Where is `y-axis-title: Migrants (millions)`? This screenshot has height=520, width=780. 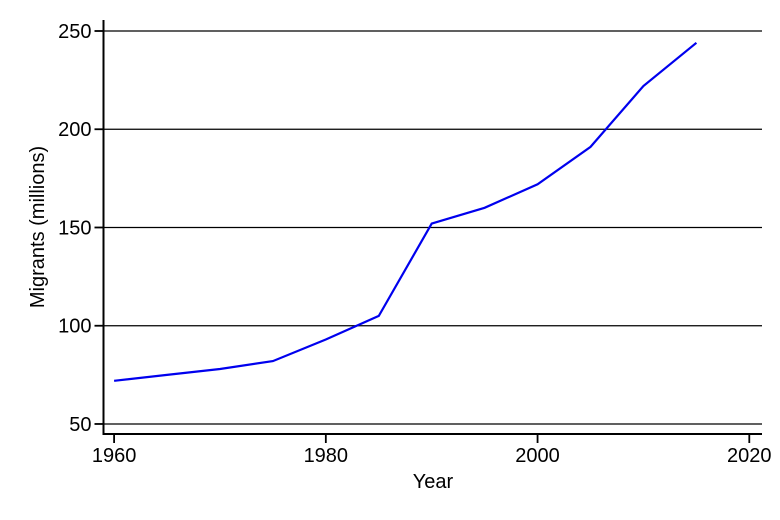
y-axis-title: Migrants (millions) is located at coordinates (38, 227).